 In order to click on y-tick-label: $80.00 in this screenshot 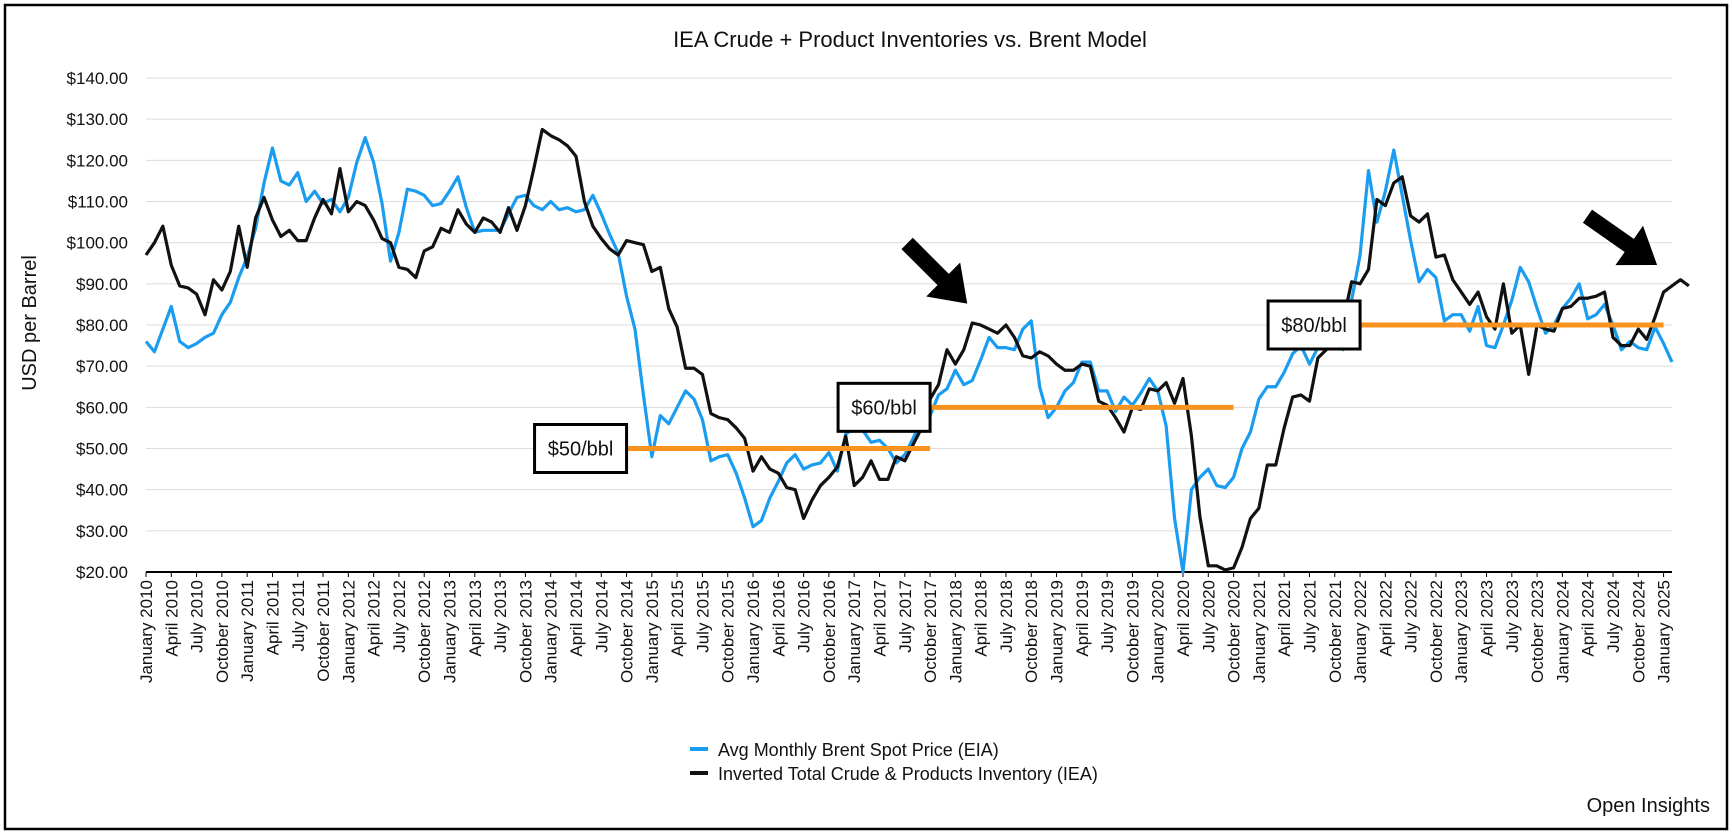, I will do `click(102, 325)`.